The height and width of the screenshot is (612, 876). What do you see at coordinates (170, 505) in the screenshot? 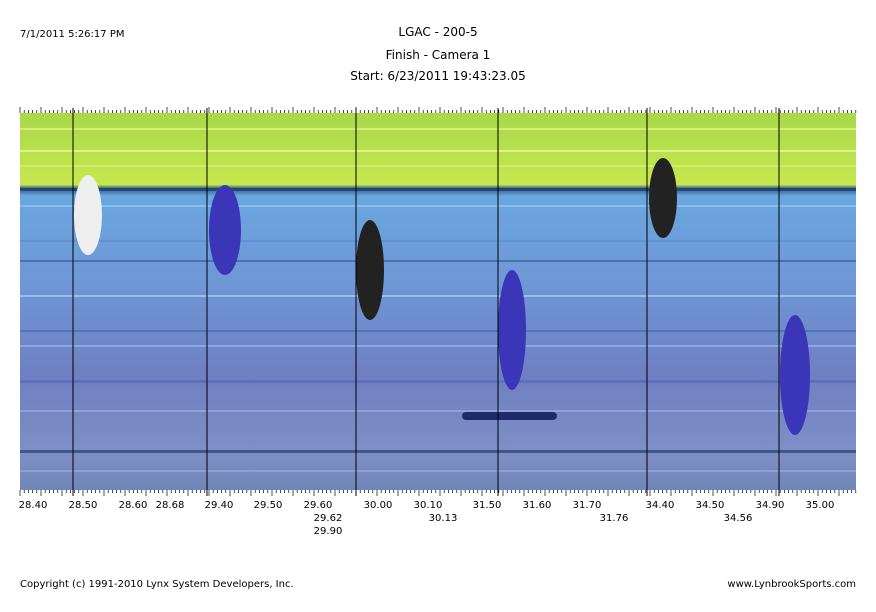
I see `time-label: 28.68` at bounding box center [170, 505].